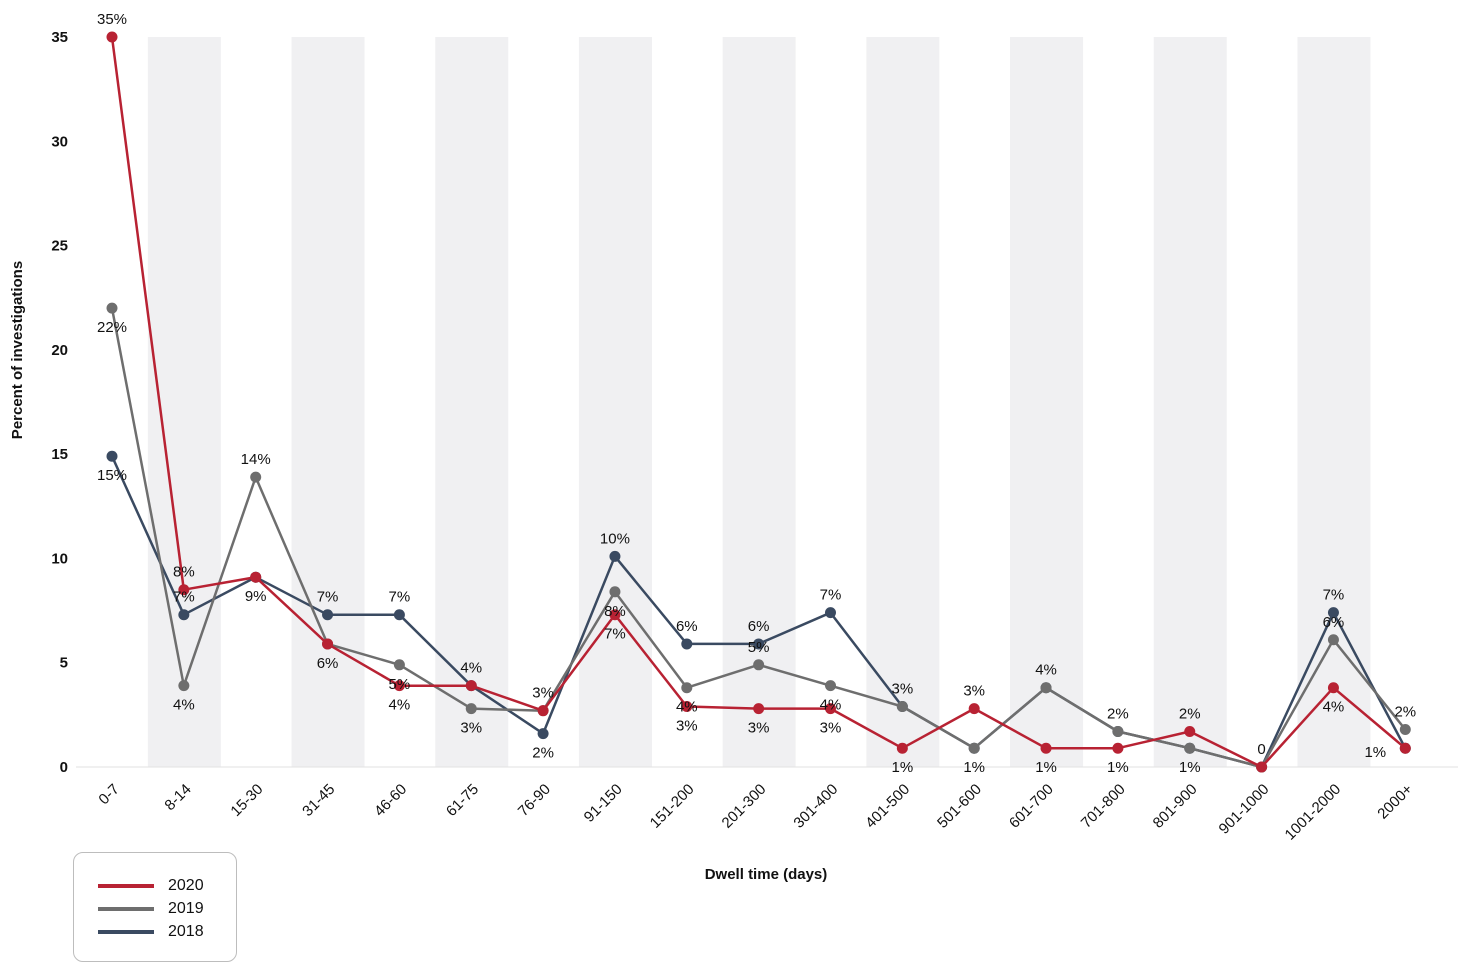 Image resolution: width=1458 pixels, height=962 pixels. What do you see at coordinates (903, 689) in the screenshot?
I see `data-label-2019: 3%` at bounding box center [903, 689].